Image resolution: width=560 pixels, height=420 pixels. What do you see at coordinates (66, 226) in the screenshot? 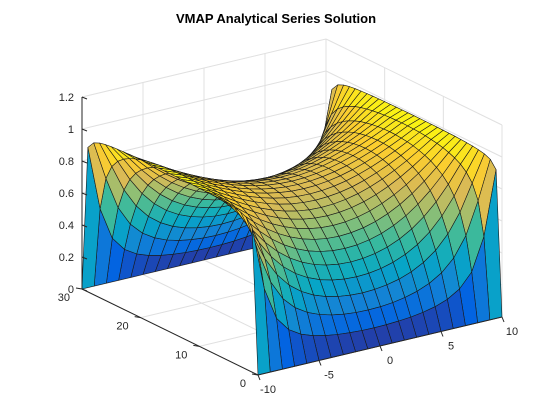
I see `z-tick-label: 0.4` at bounding box center [66, 226].